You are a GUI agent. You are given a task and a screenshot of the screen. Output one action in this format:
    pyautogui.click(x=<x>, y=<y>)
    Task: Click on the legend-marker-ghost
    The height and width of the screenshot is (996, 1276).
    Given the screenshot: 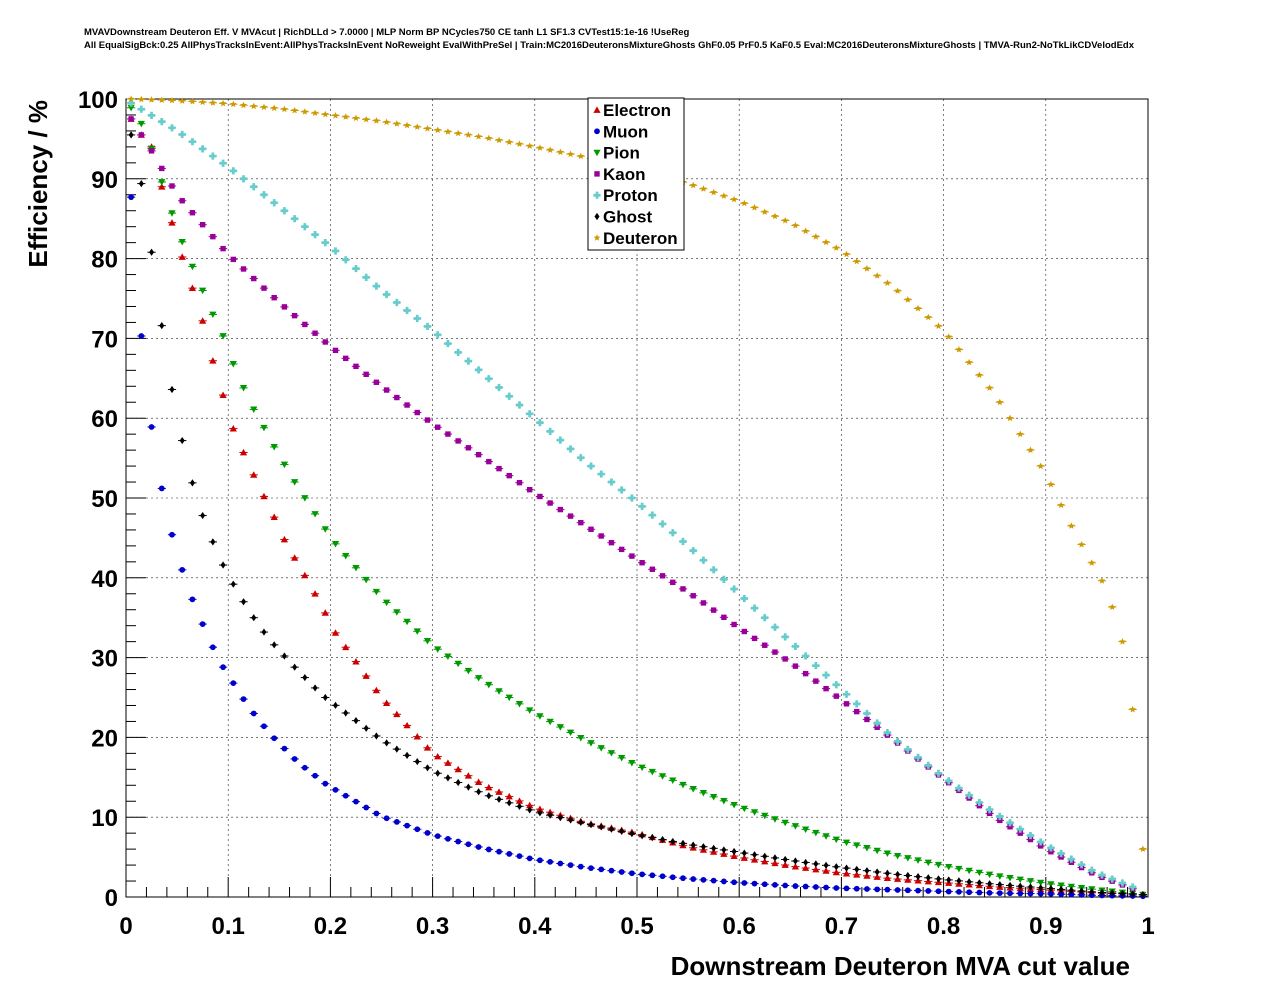 What is the action you would take?
    pyautogui.click(x=597, y=216)
    